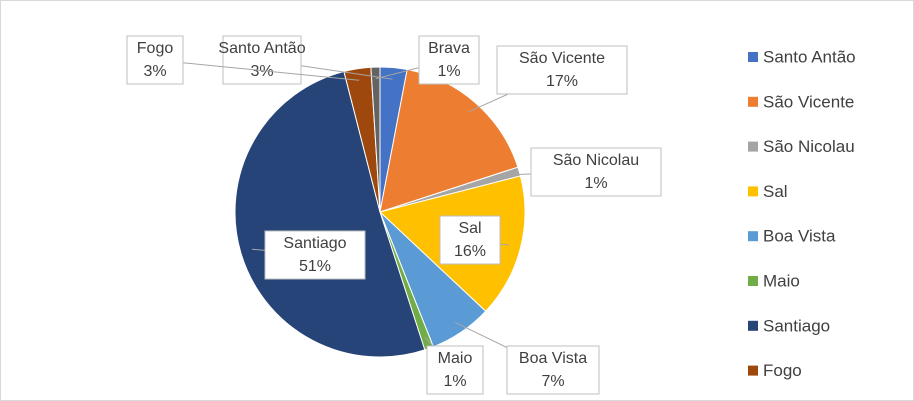 This screenshot has width=914, height=401. Describe the element at coordinates (455, 358) in the screenshot. I see `data-label-name: Maio` at that location.